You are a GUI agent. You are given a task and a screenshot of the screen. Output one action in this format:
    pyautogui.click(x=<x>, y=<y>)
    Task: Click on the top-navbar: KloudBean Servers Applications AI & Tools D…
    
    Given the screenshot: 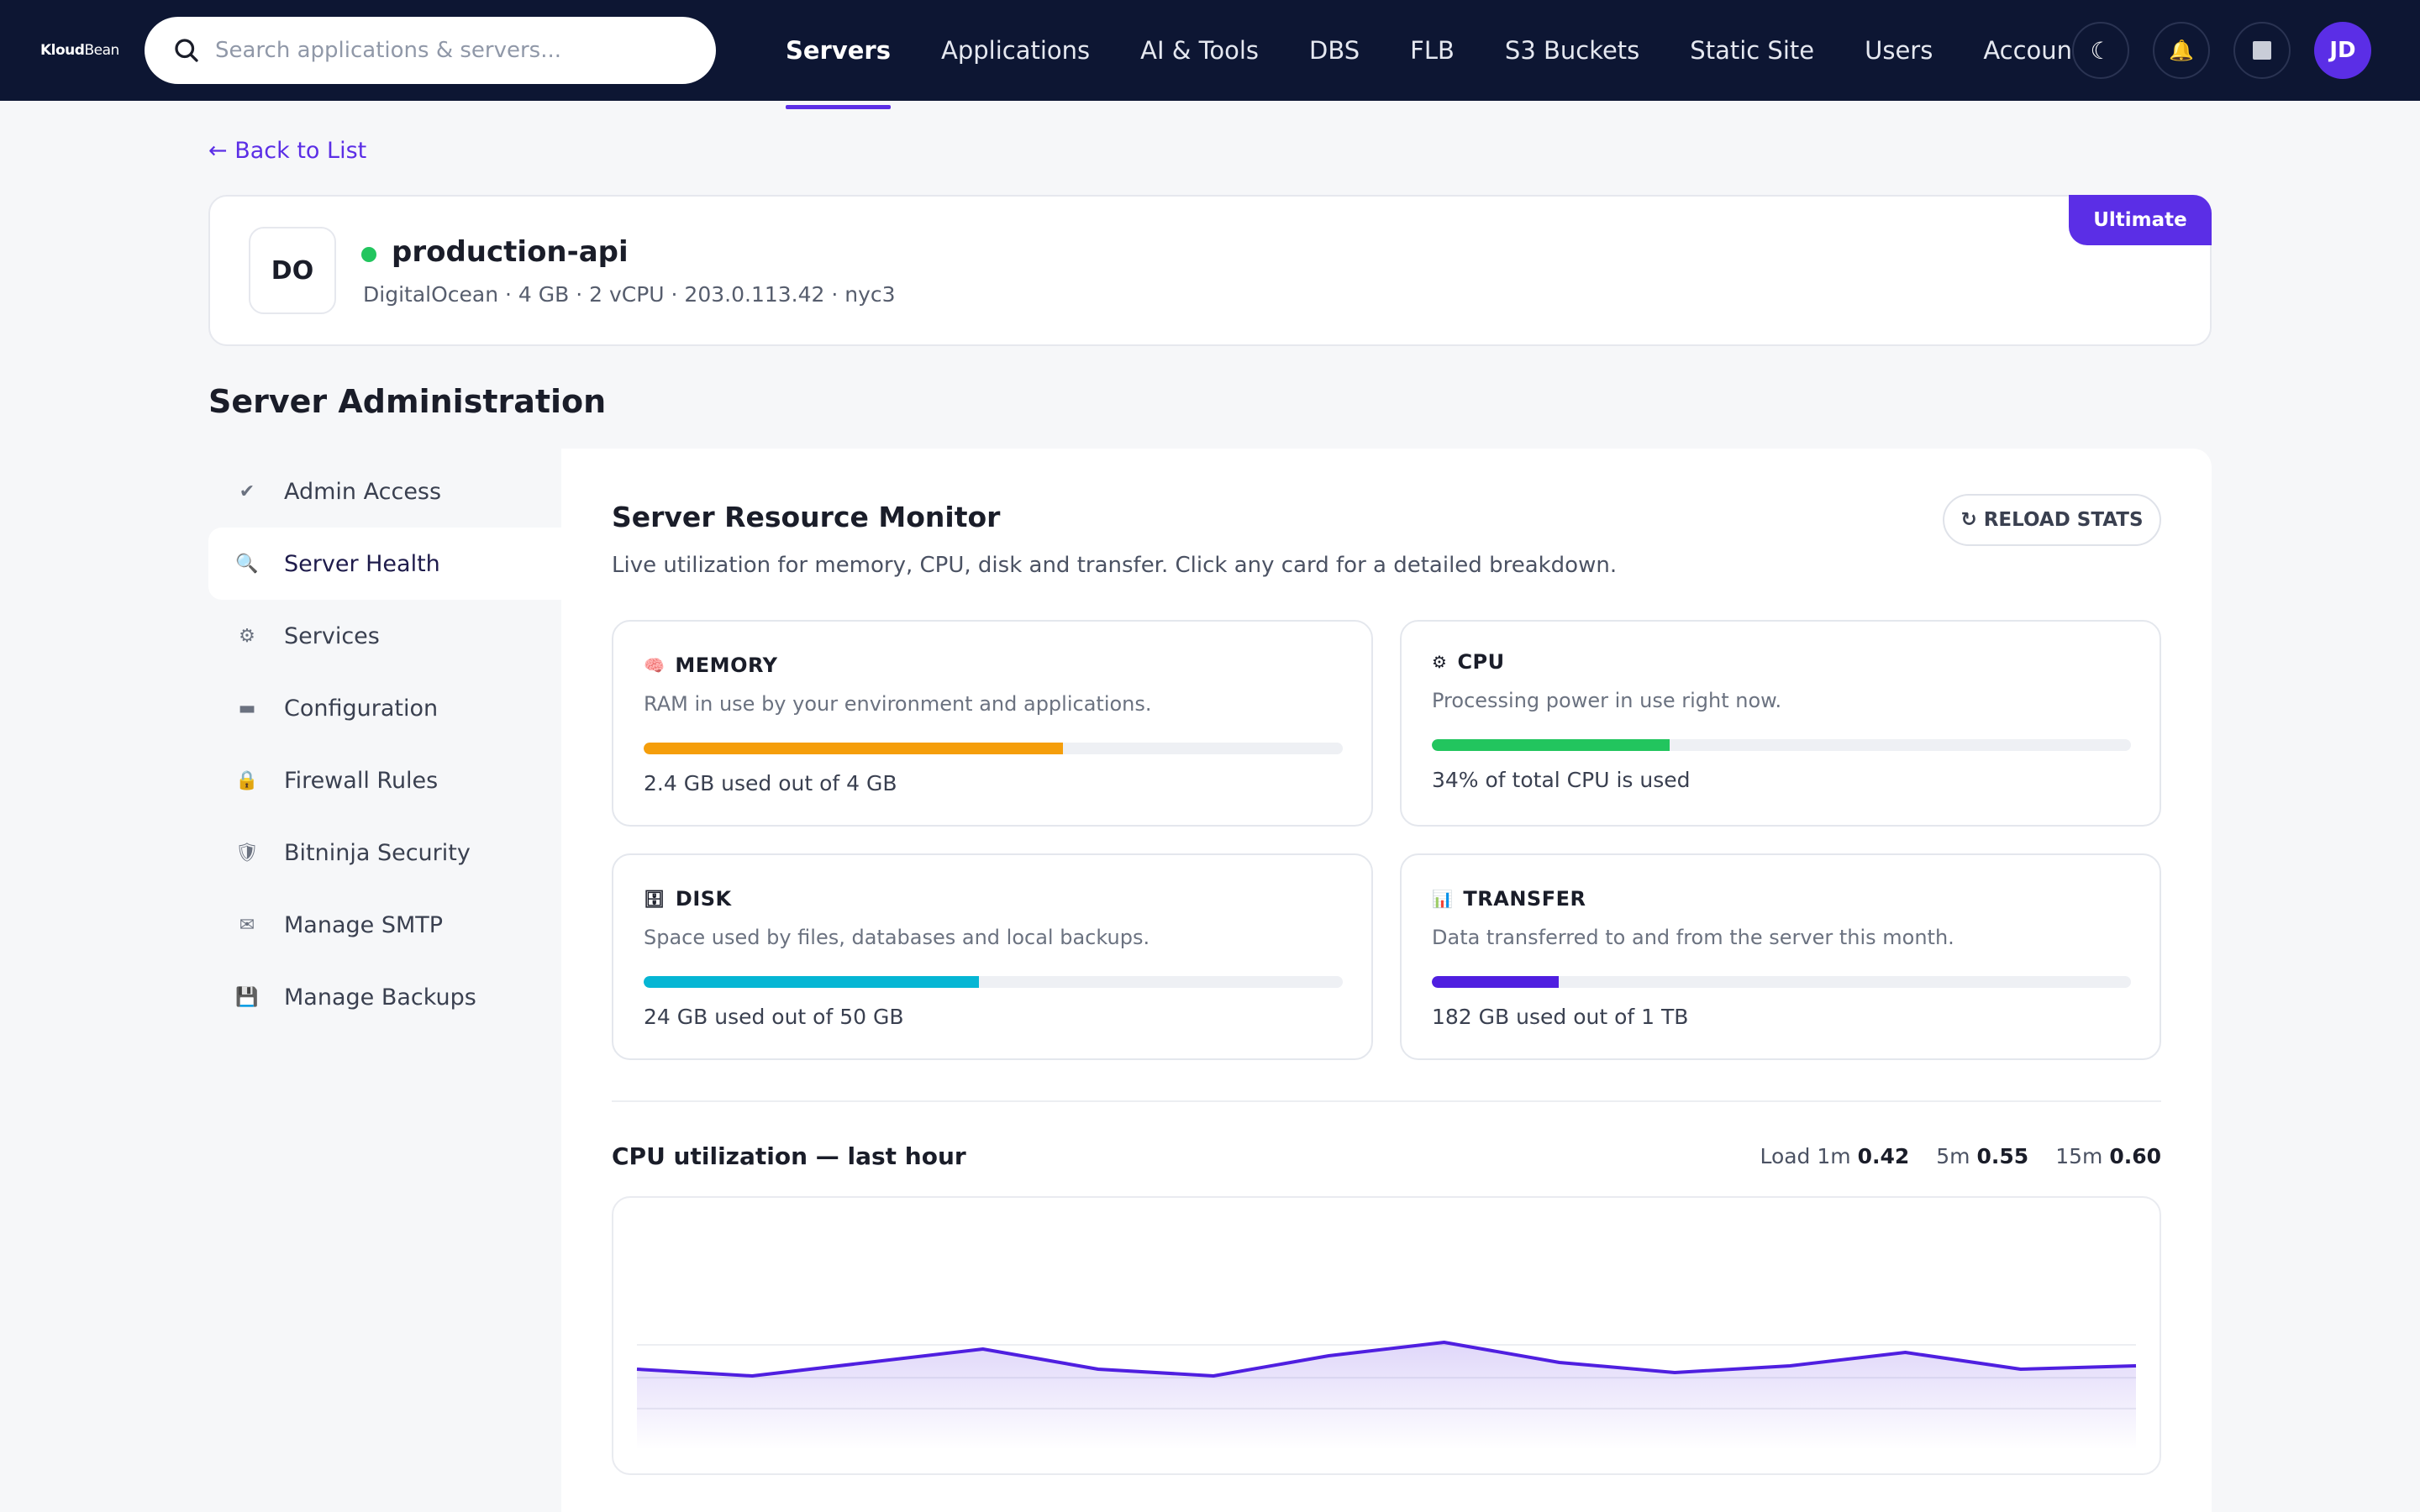 What is the action you would take?
    pyautogui.click(x=1210, y=54)
    